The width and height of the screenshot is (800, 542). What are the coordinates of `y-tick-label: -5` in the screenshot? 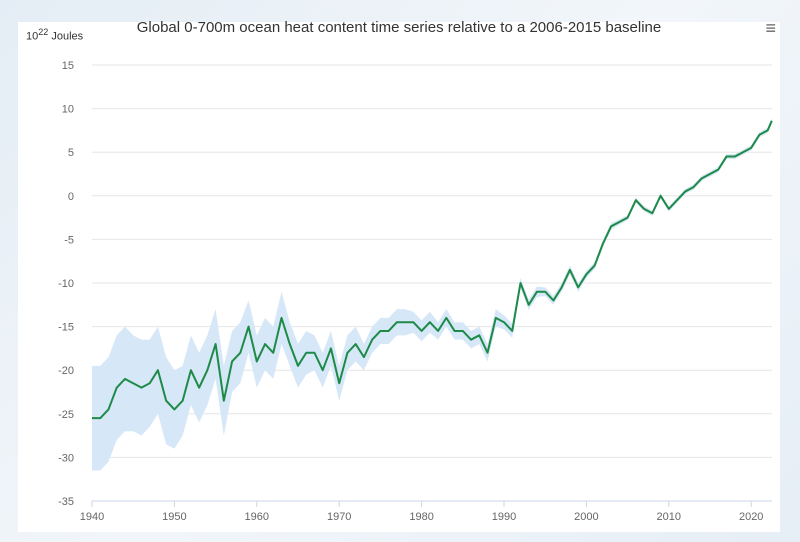 It's located at (69, 240).